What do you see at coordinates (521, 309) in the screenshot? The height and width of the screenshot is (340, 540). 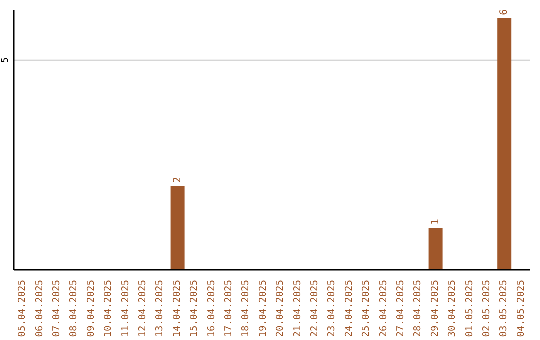 I see `x-tick-label: 04.05.2025` at bounding box center [521, 309].